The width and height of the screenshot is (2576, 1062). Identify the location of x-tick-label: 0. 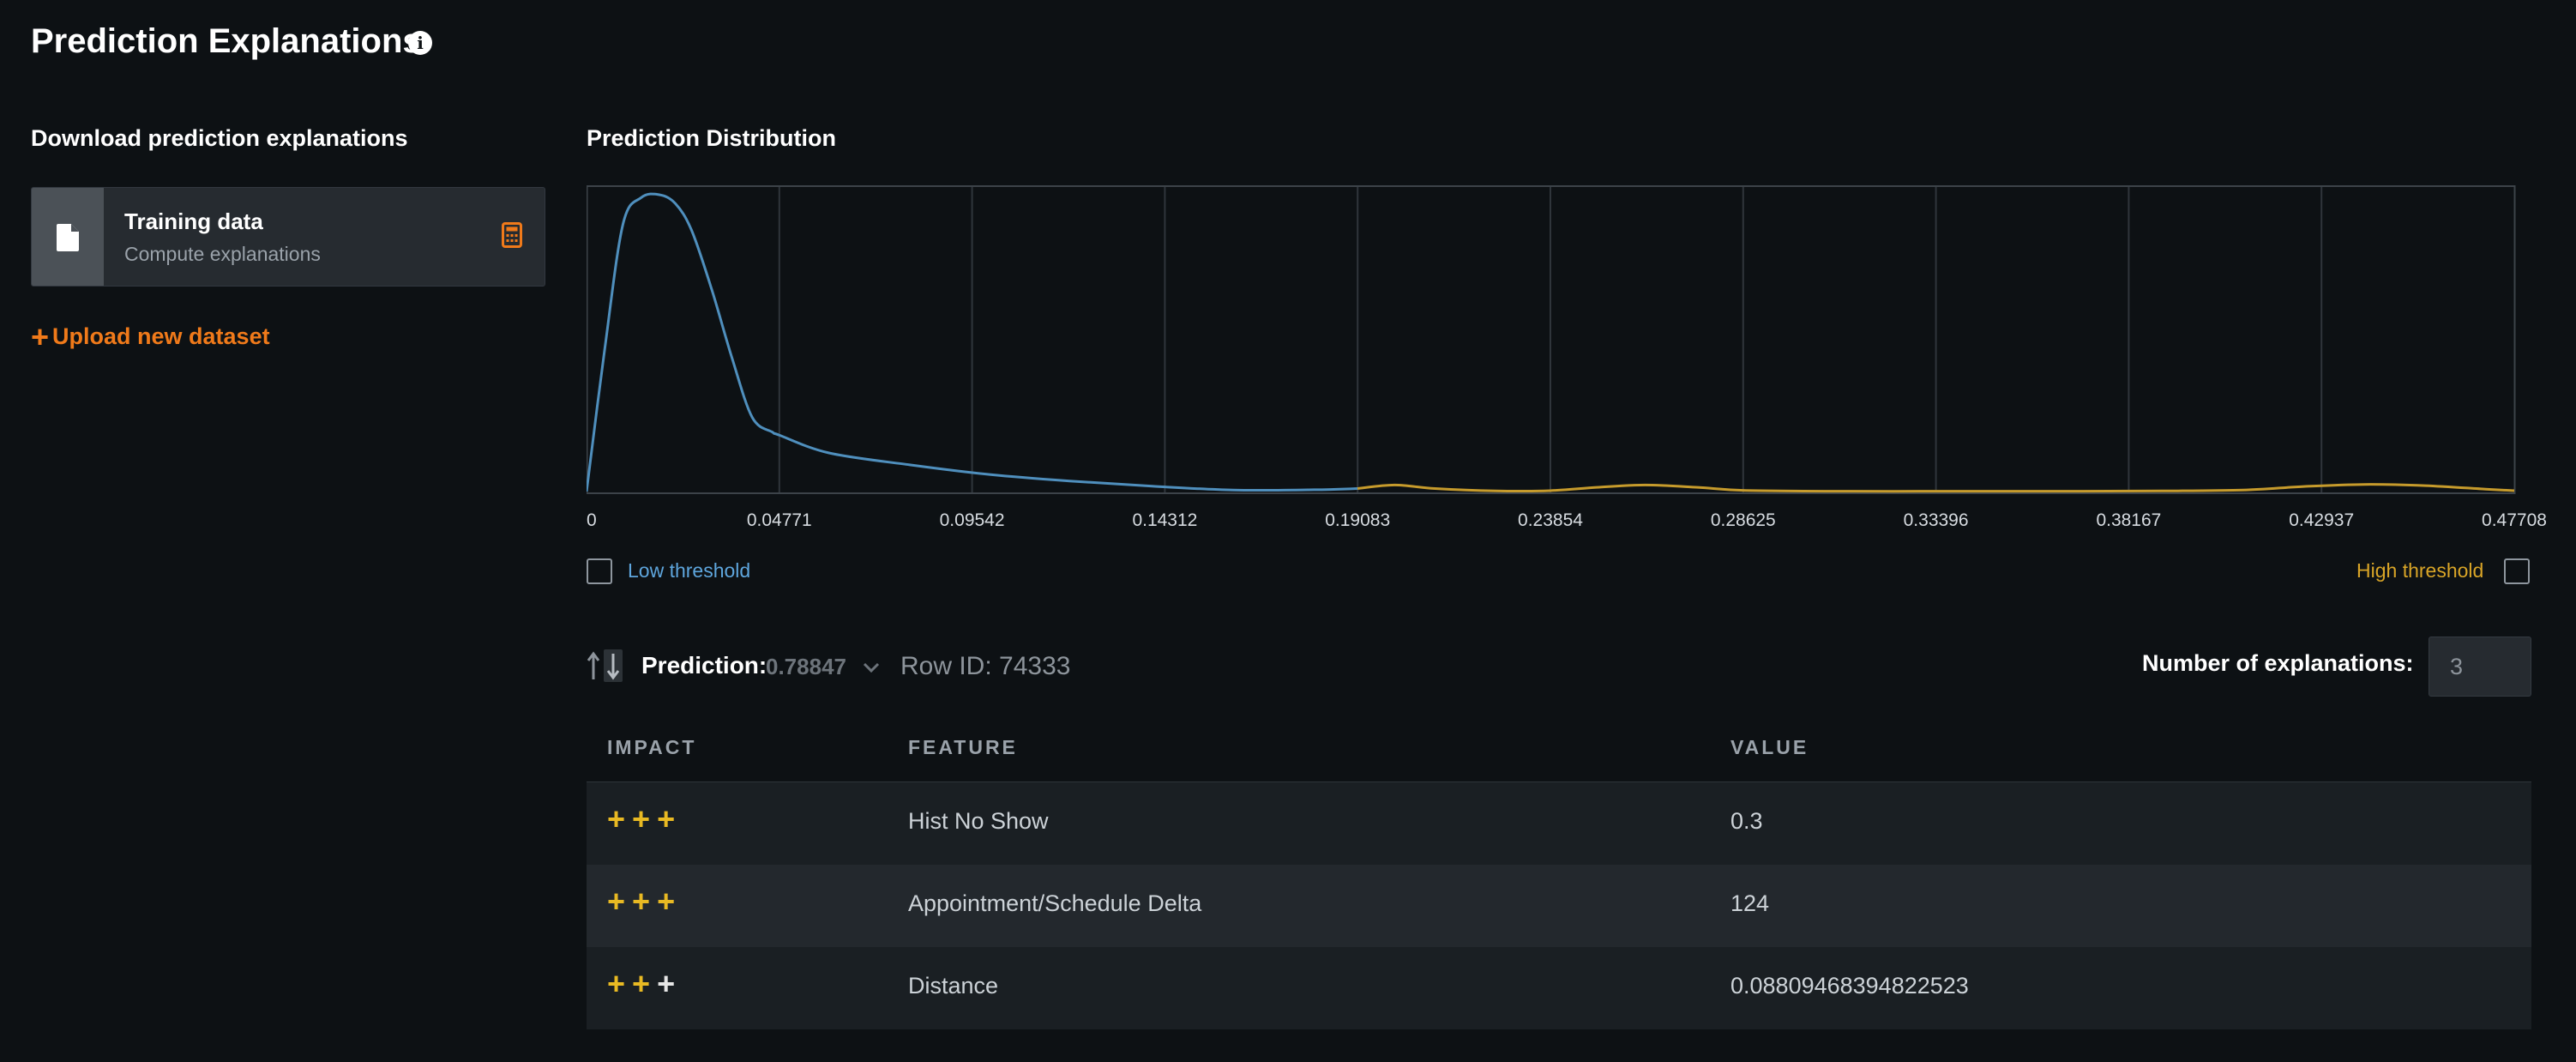
(592, 520).